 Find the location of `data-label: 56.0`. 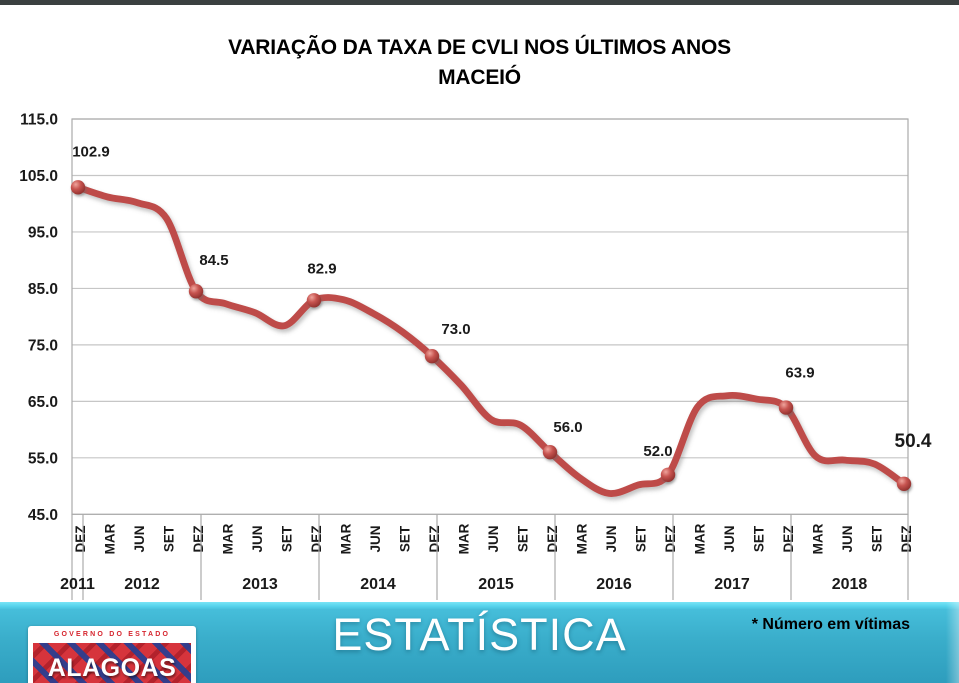

data-label: 56.0 is located at coordinates (567, 427).